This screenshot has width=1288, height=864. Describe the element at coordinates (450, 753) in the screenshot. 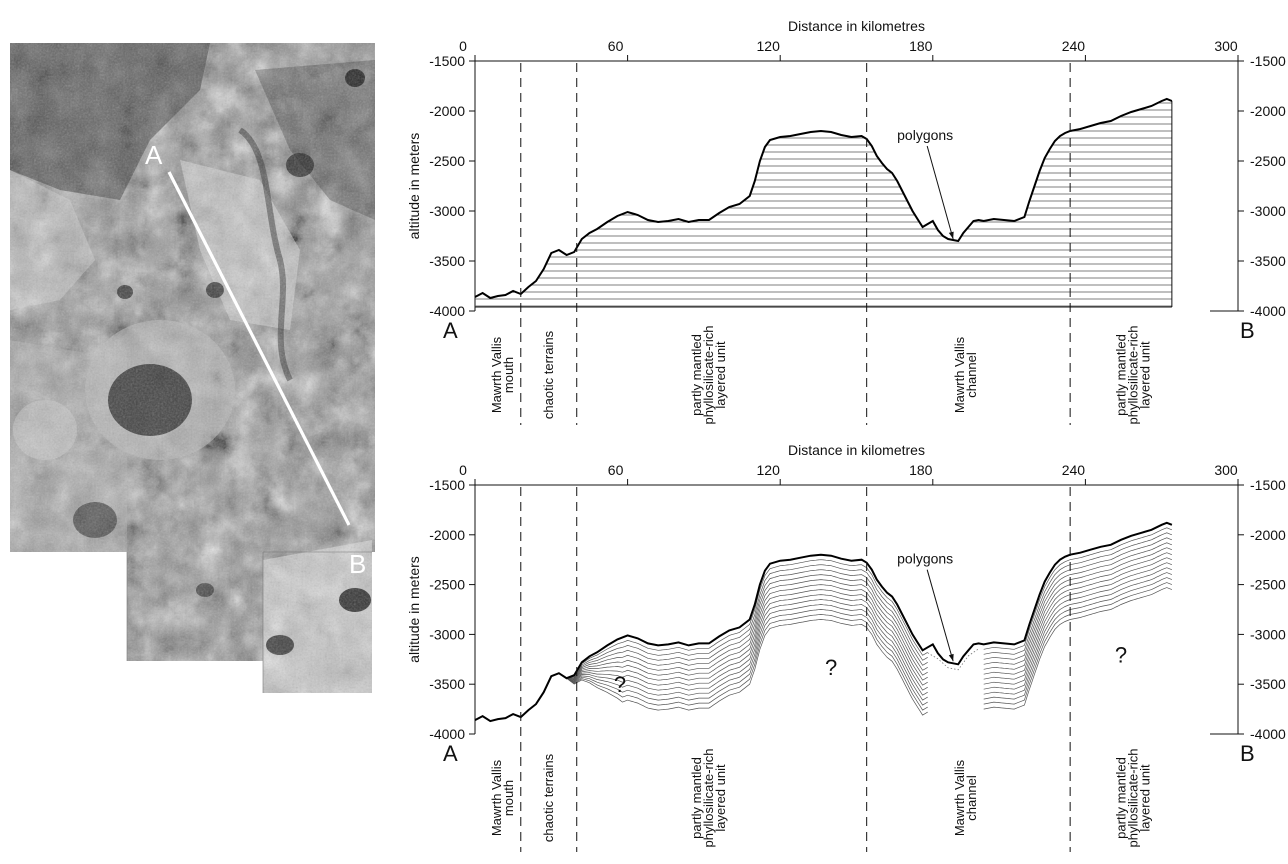

I see `endpoint-label-a: A` at that location.